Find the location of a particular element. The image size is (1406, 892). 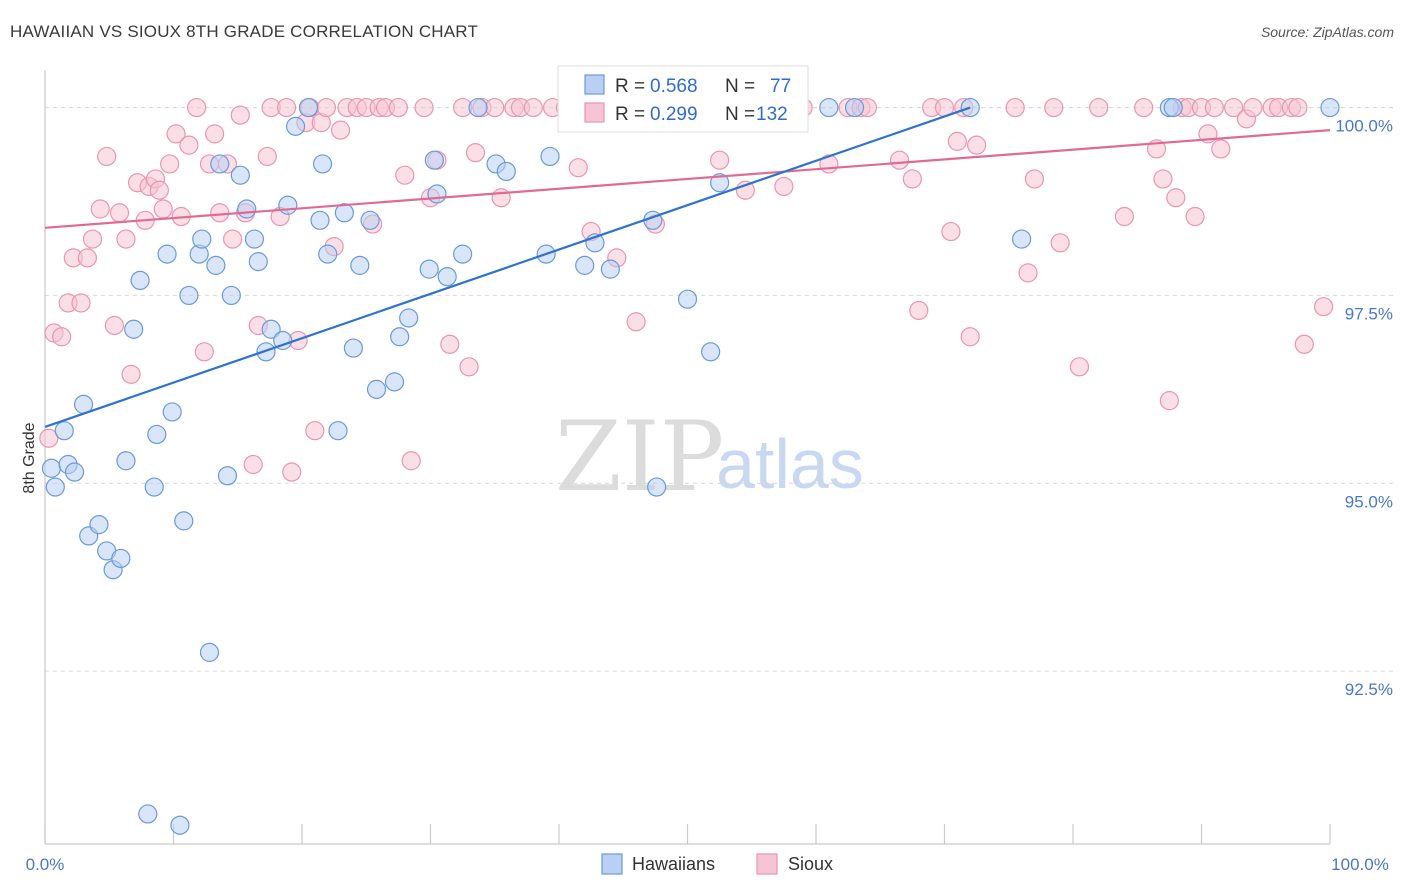

legend-n-label-hawaiians: N = is located at coordinates (740, 86).